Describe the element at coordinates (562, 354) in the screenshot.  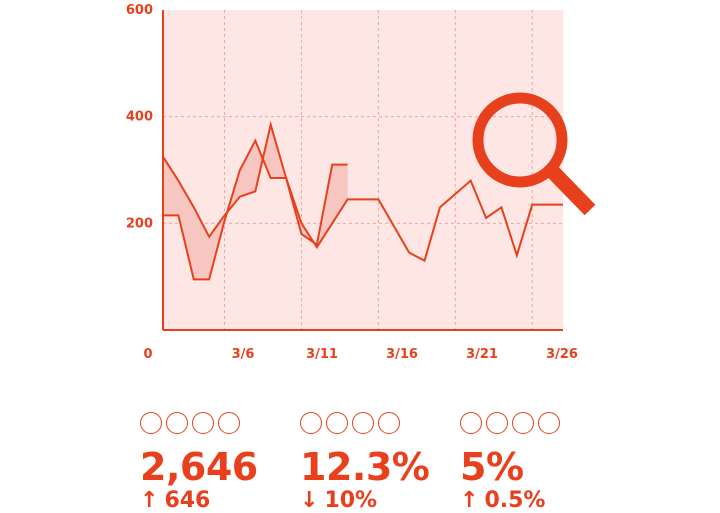
I see `x-tick-label: 3/26` at that location.